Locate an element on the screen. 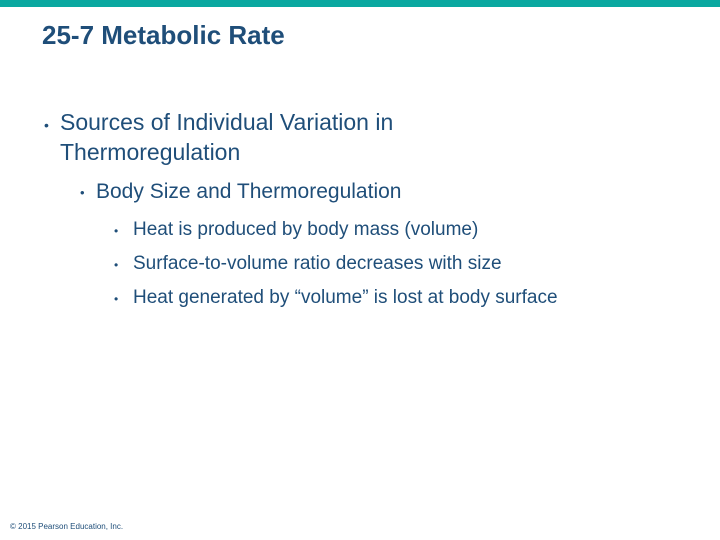  bullet-level3-text: Heat is produced by body mass (volume) is located at coordinates (306, 229).